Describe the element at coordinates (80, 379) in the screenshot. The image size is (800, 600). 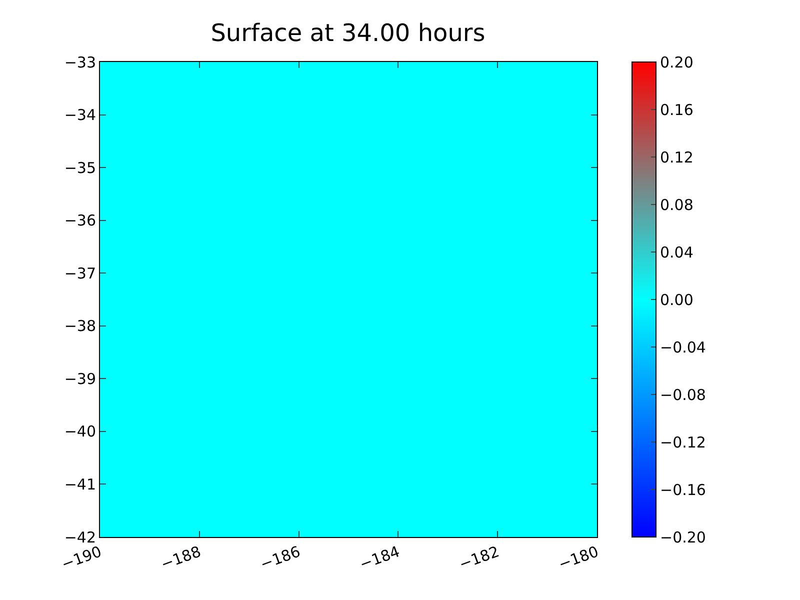
I see `y-tick-label: −39` at that location.